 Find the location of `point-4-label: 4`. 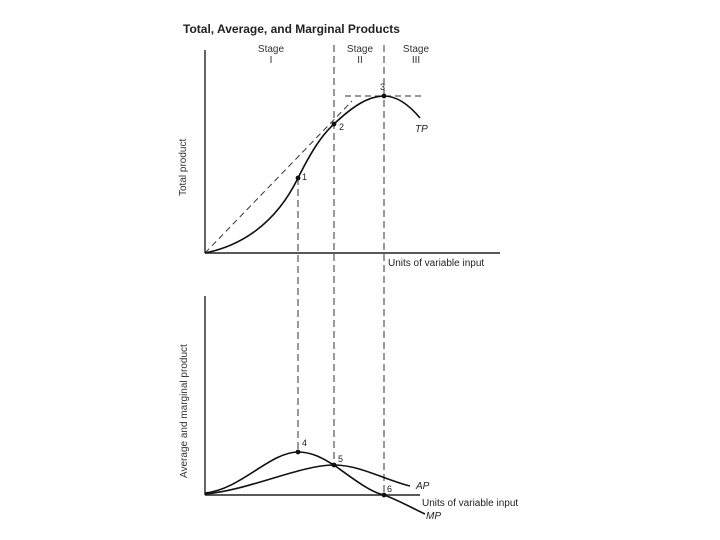

point-4-label: 4 is located at coordinates (304, 443).